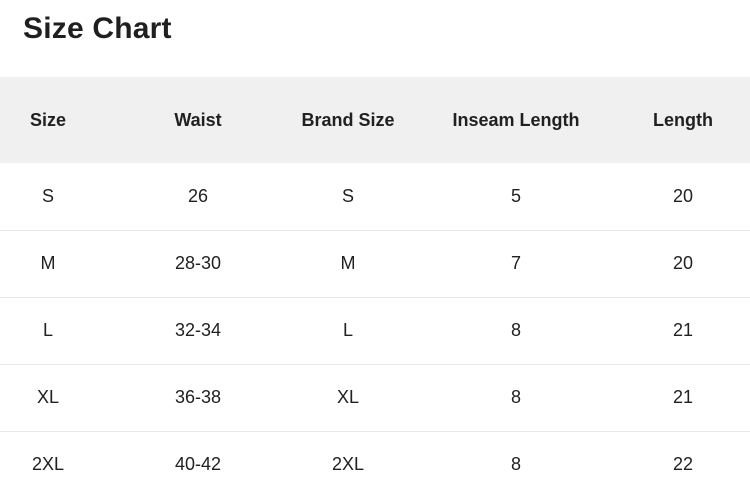  I want to click on cell-length: 22, so click(683, 456).